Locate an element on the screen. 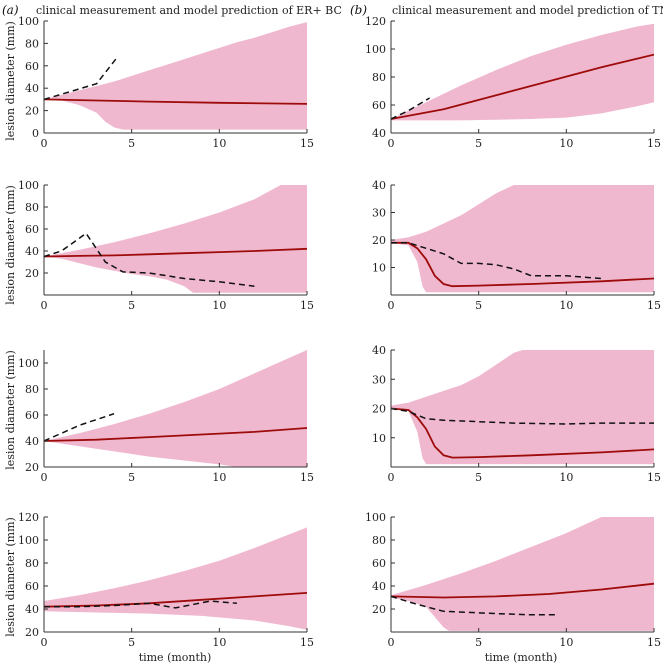 This screenshot has height=665, width=663. y-tick-label-b4: 80 is located at coordinates (379, 540).